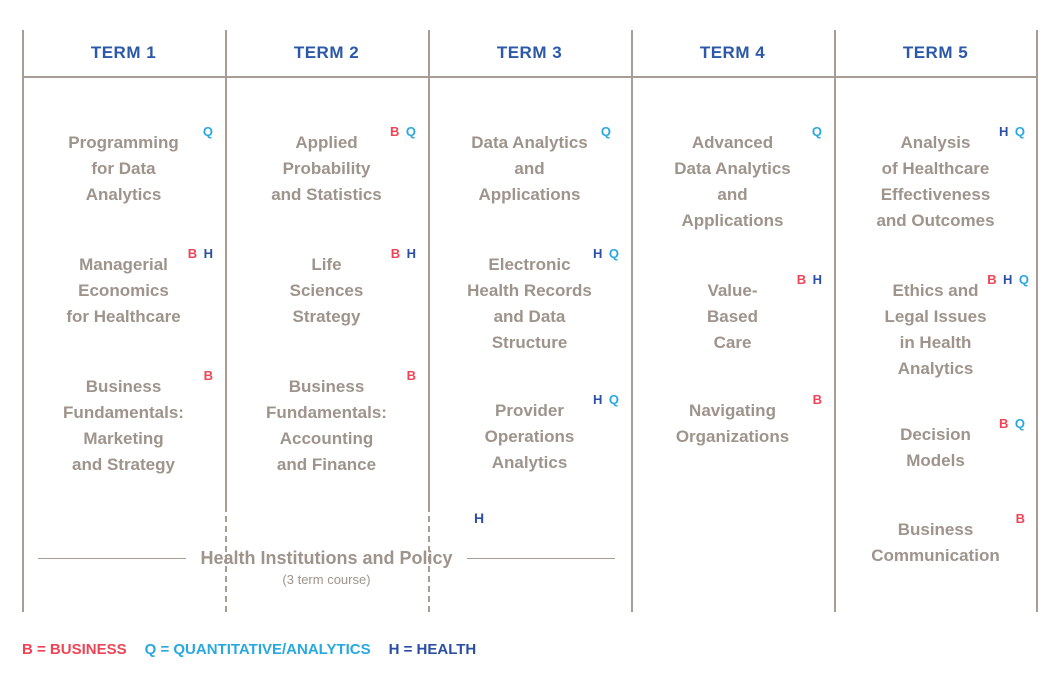  I want to click on course-data-analytics-applications: Q Data Analytics and Applications, so click(529, 166).